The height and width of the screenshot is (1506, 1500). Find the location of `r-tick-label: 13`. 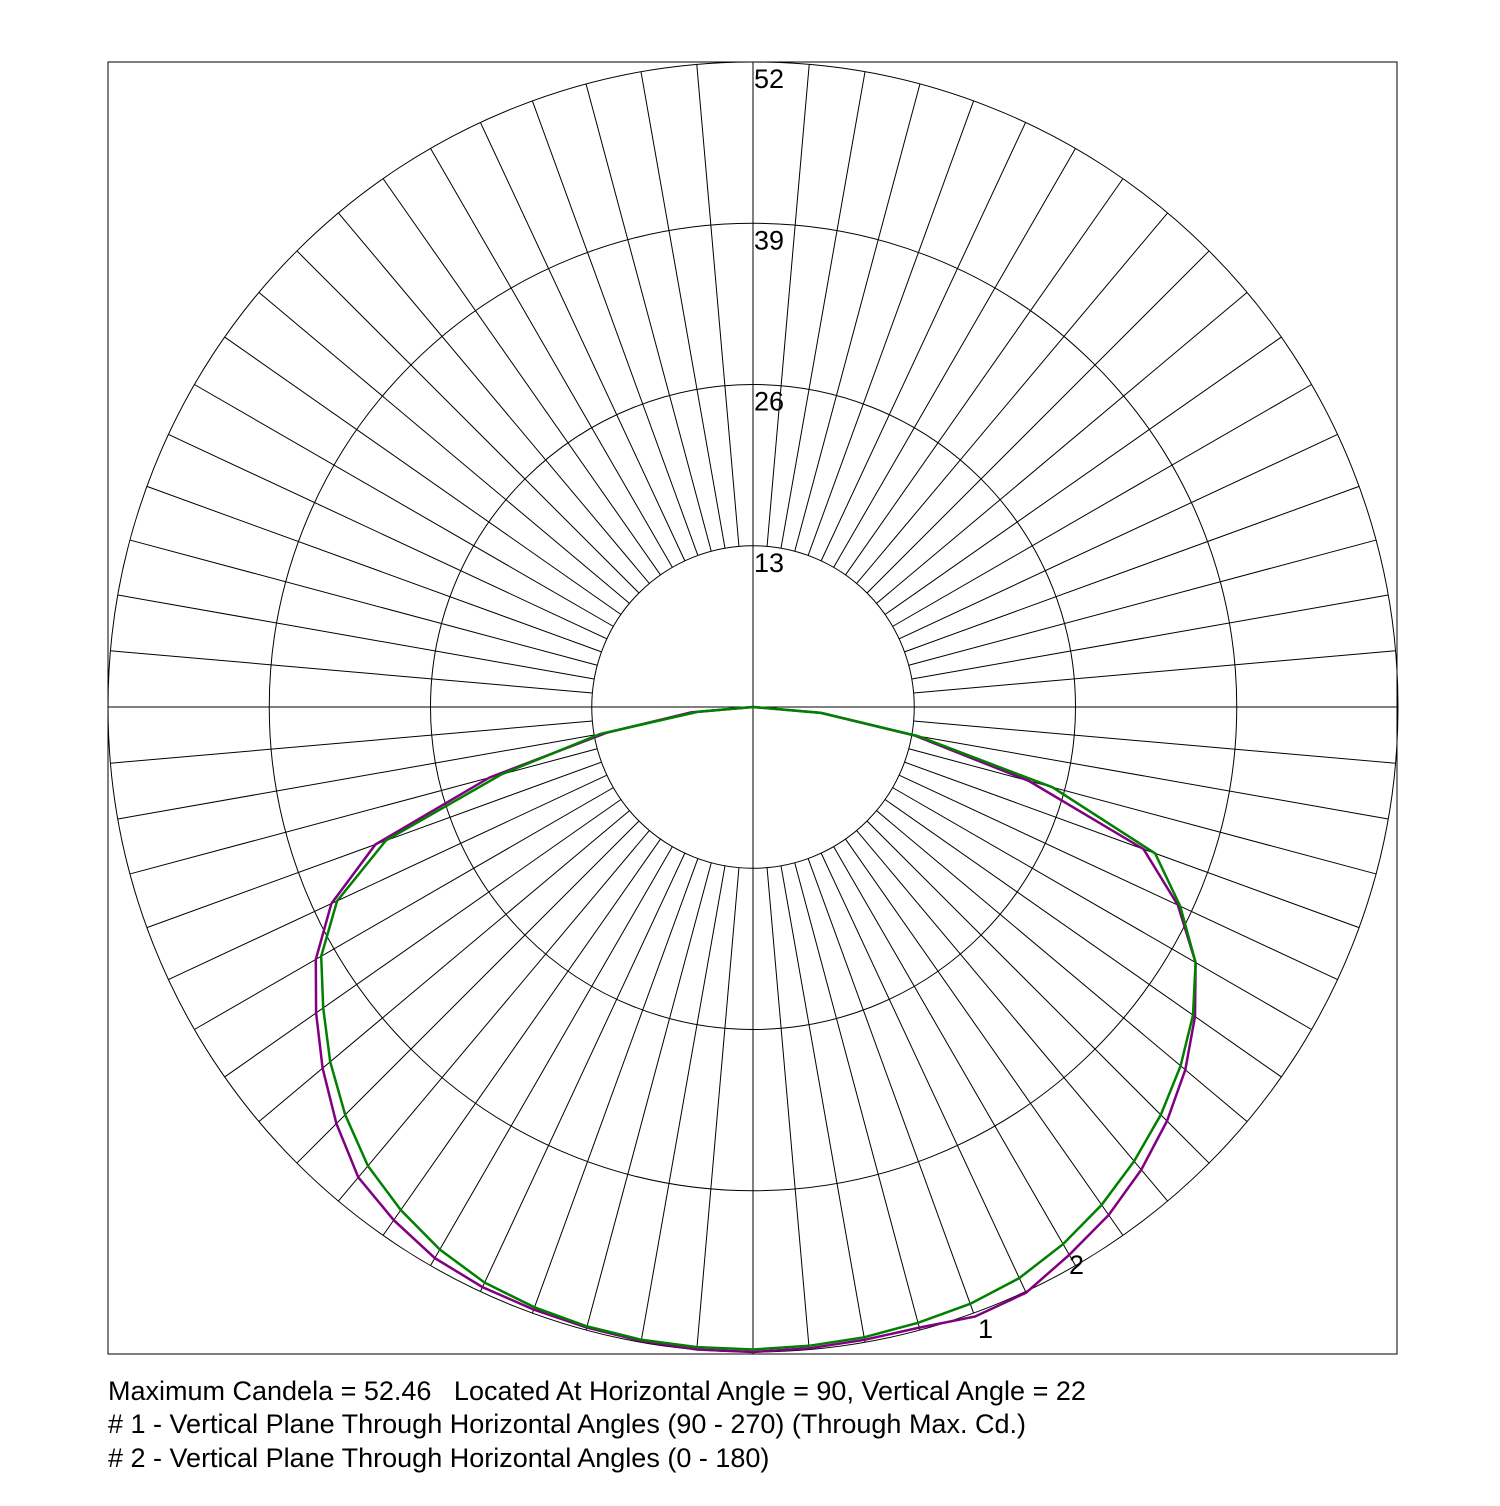

r-tick-label: 13 is located at coordinates (769, 563).